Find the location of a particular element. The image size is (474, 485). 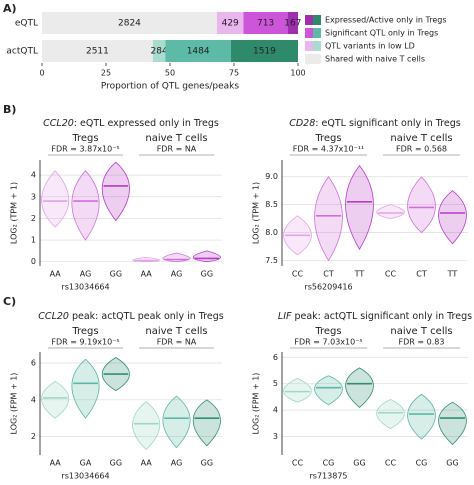

fdr-label: FDR = 0.83 is located at coordinates (422, 342).